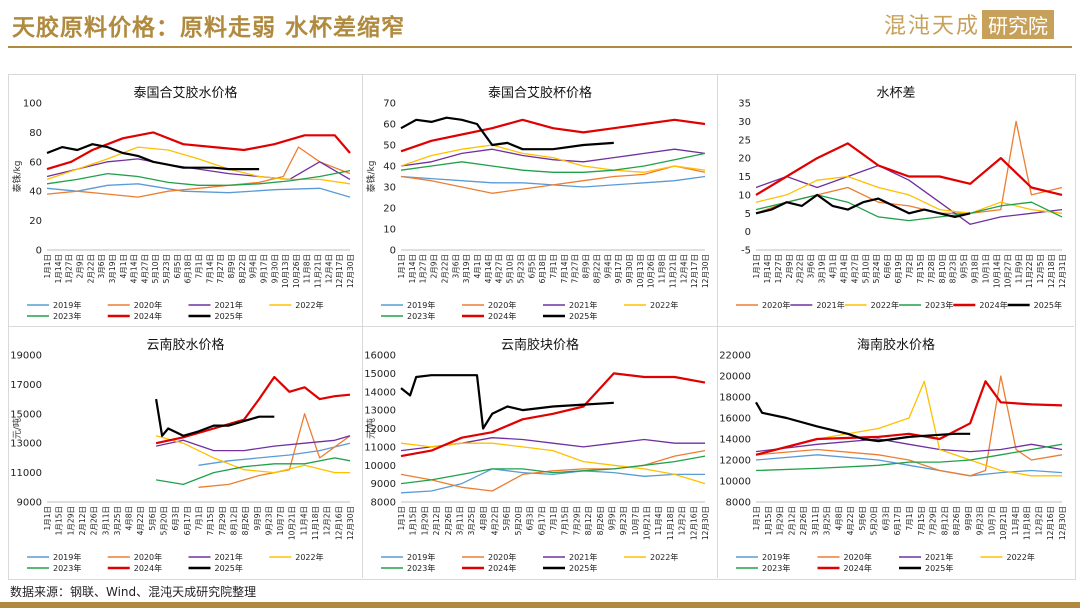 This screenshot has width=1080, height=608. What do you see at coordinates (94, 520) in the screenshot?
I see `x-tick-label: 2月26日` at bounding box center [94, 520].